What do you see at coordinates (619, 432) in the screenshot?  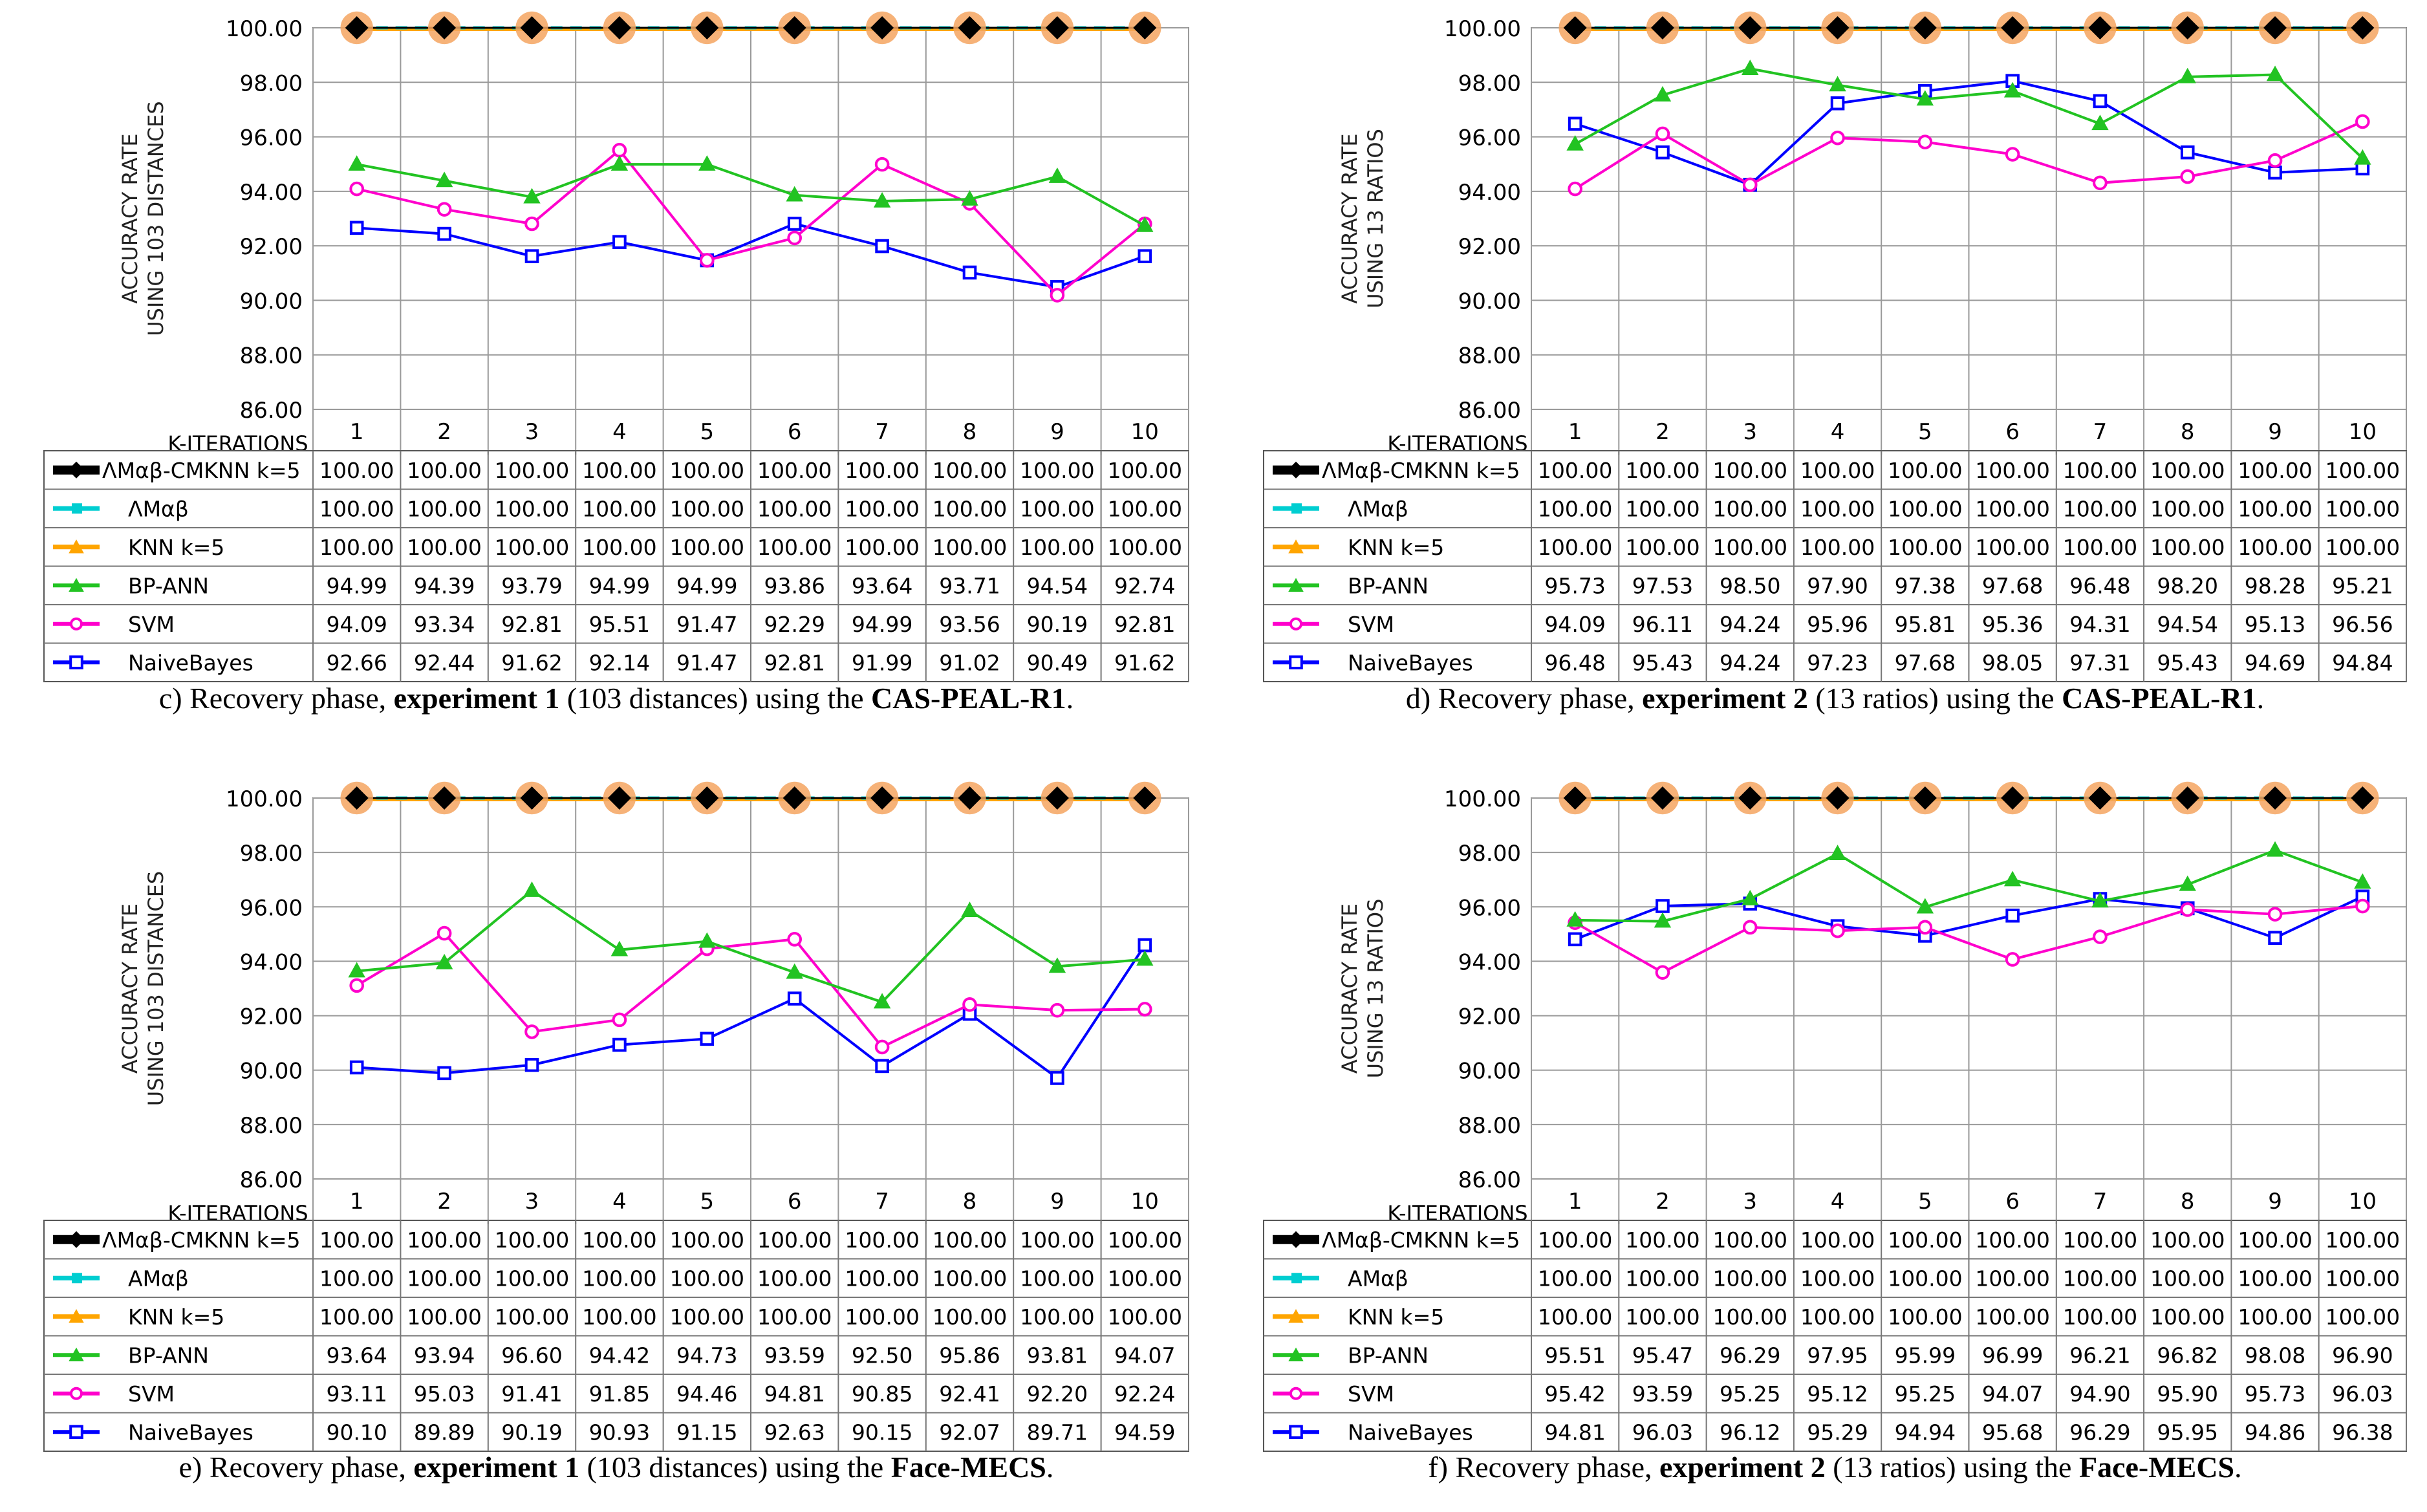 I see `x-tick-label: 4` at bounding box center [619, 432].